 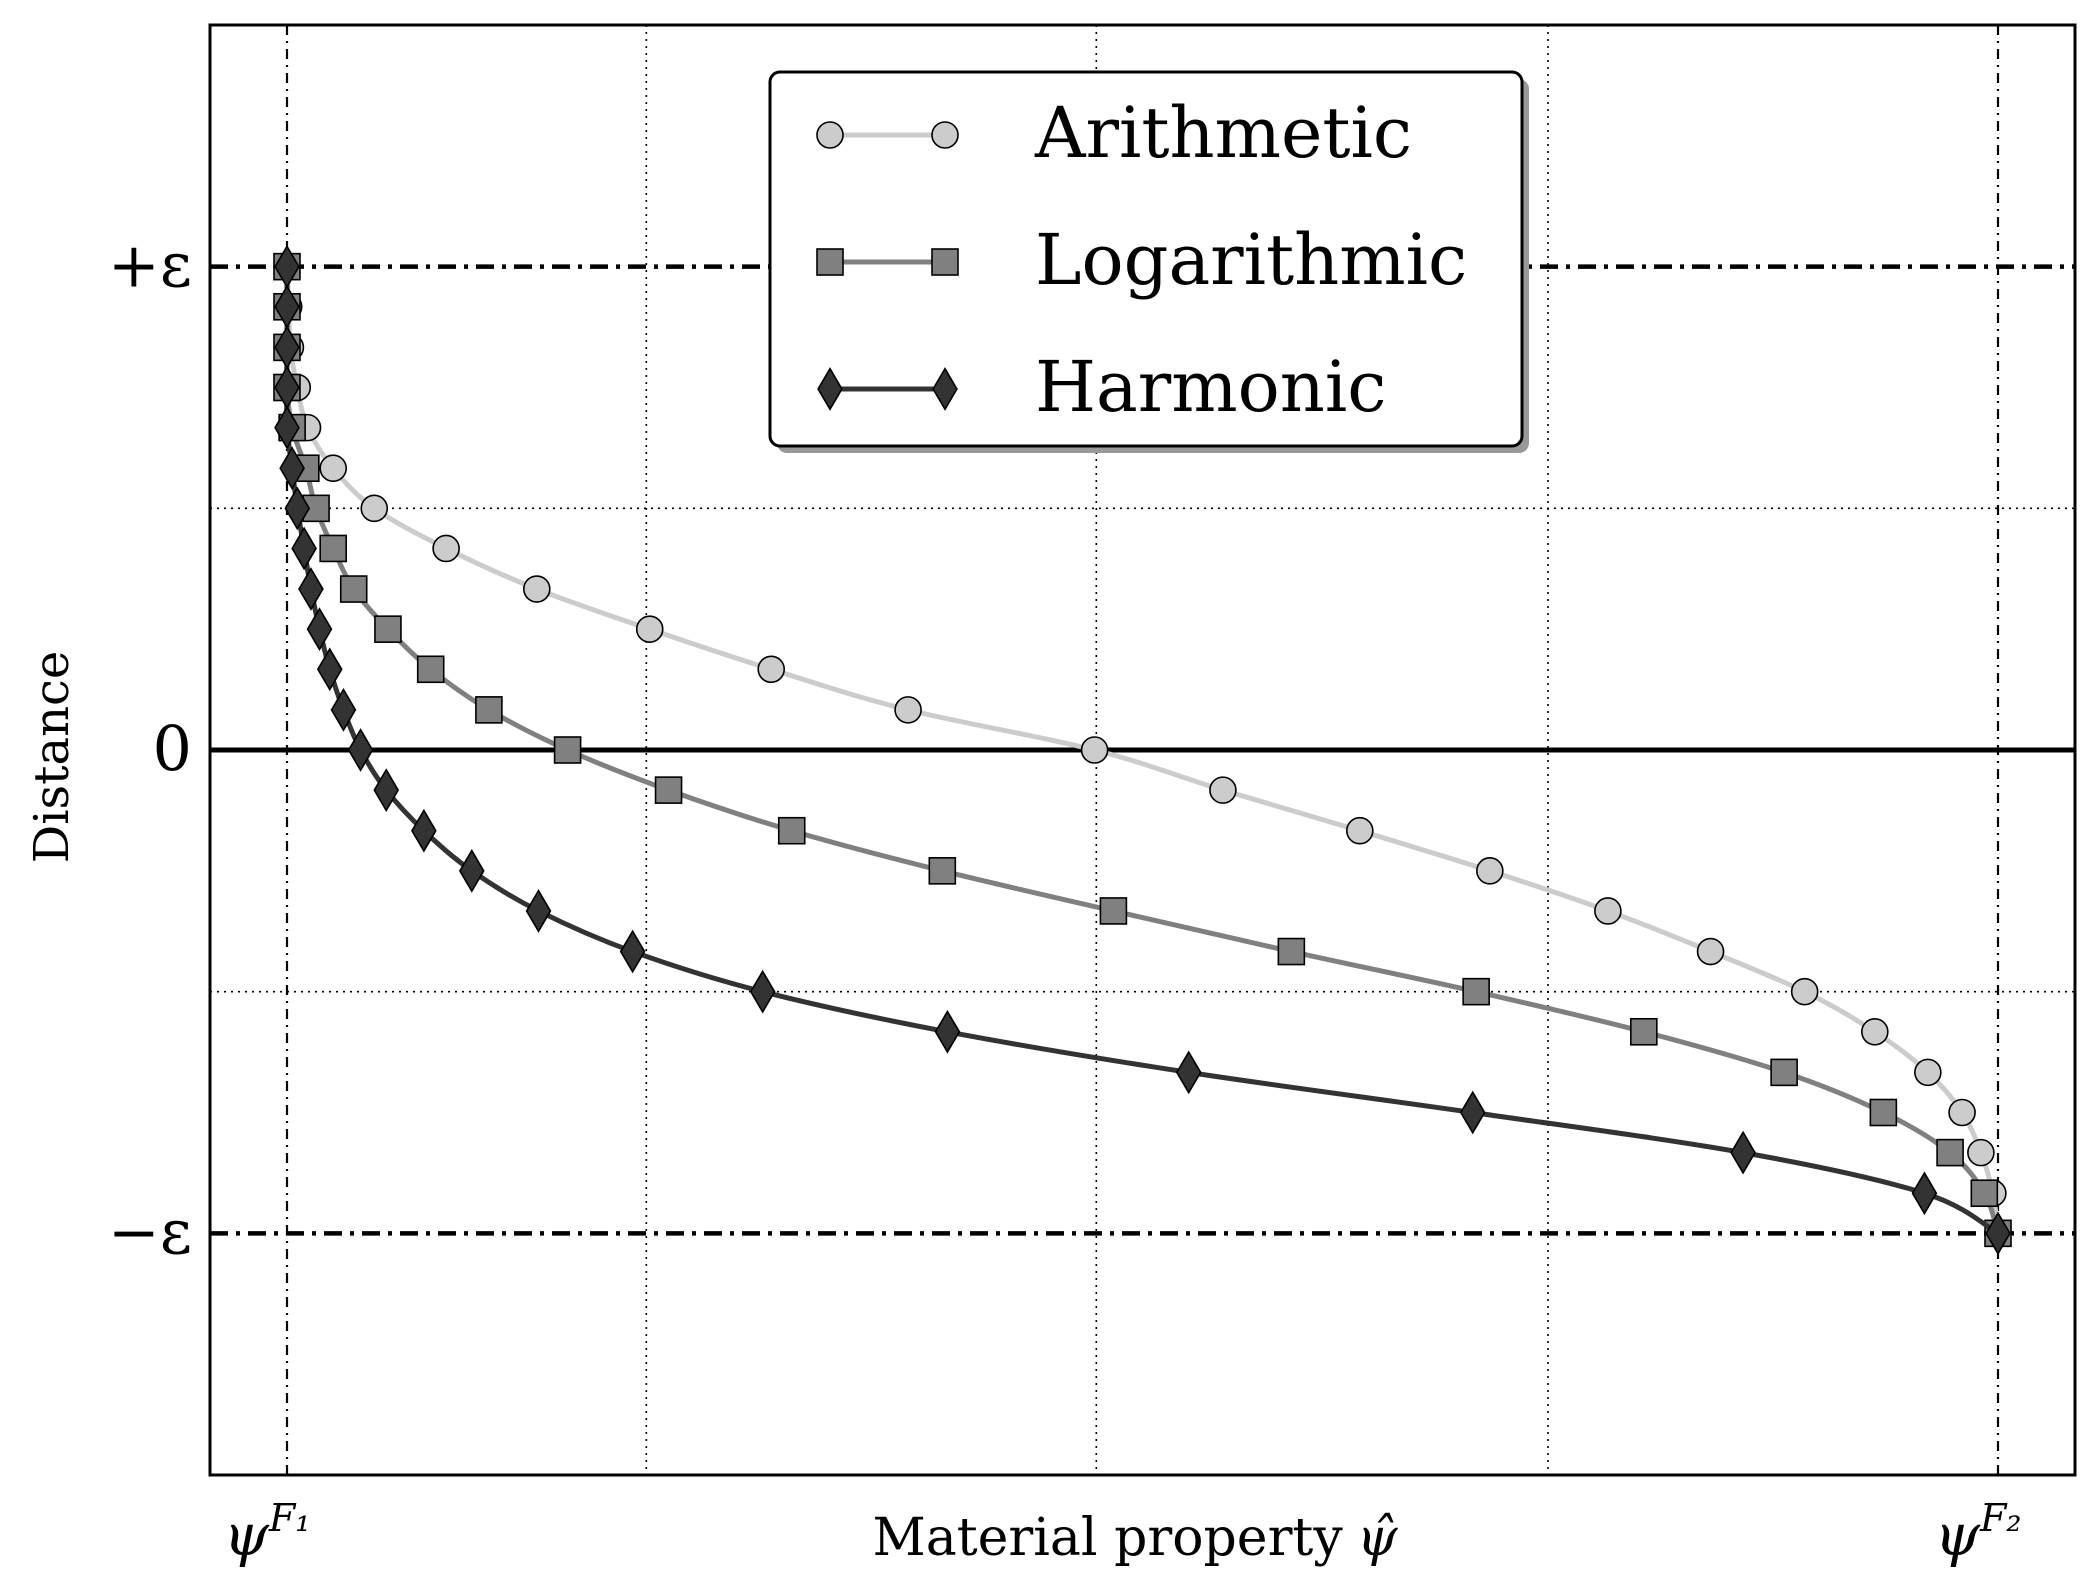 I want to click on x-tick-label-sup-0: F₁, so click(x=289, y=1518).